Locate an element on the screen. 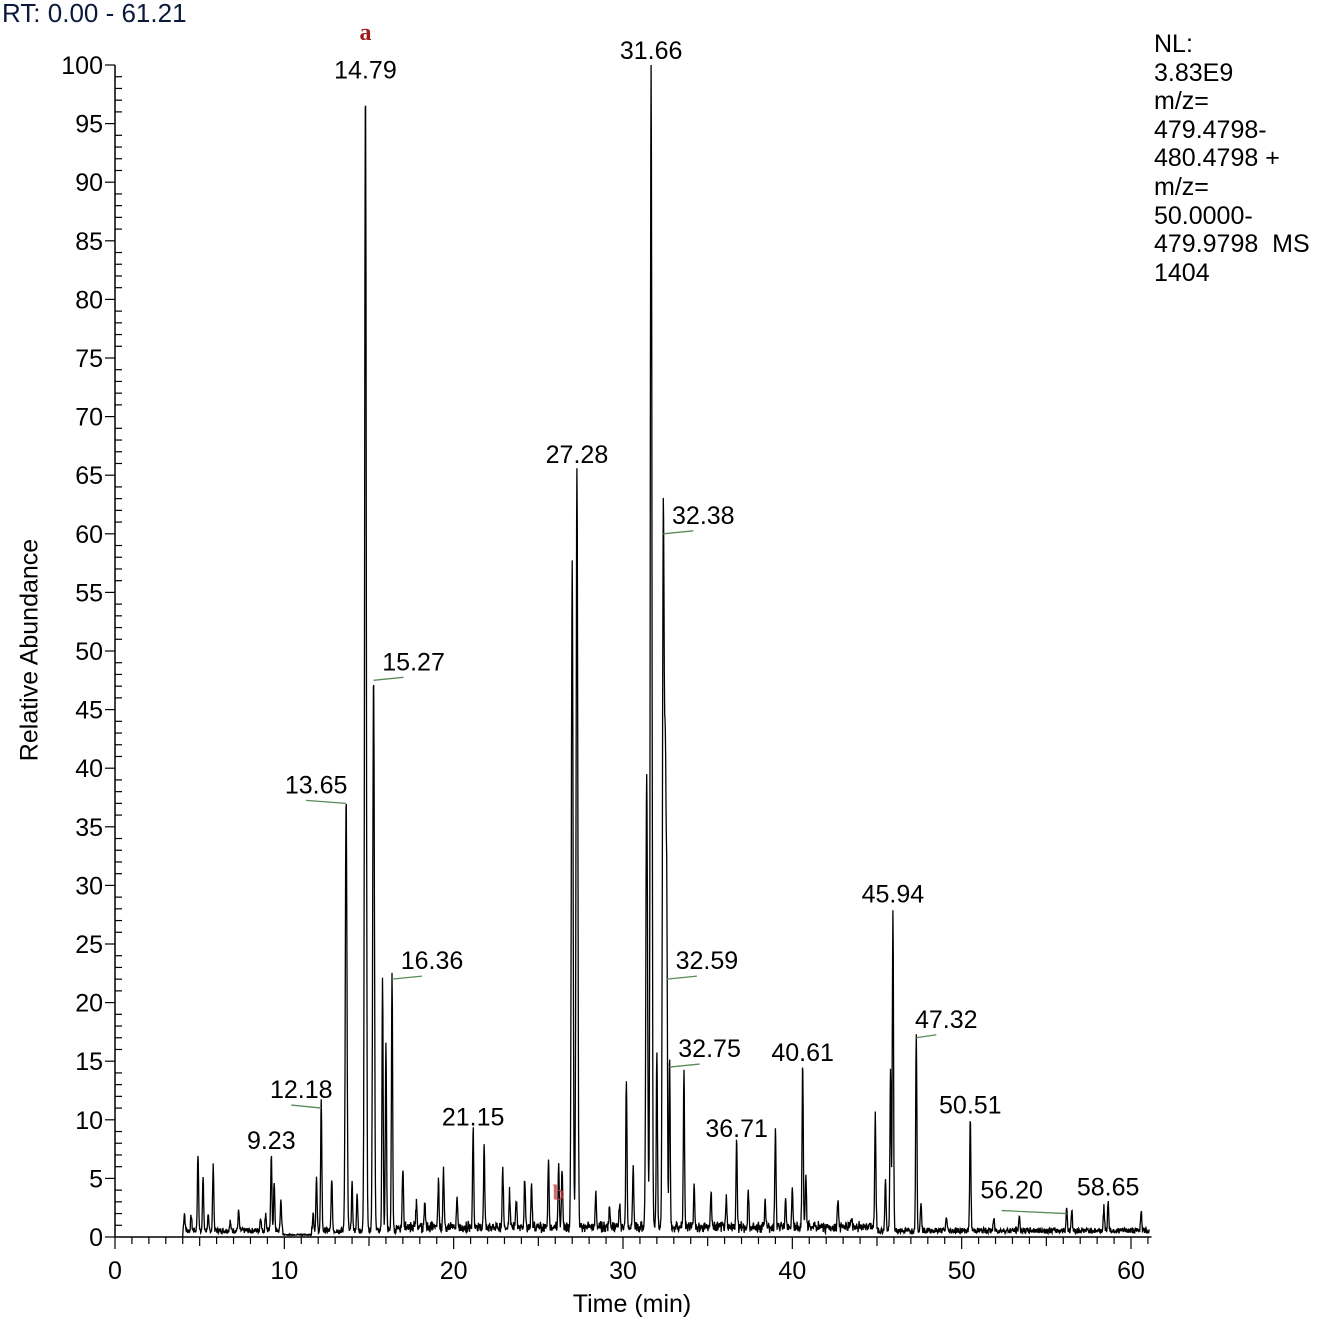 The image size is (1328, 1327). y-tick-label: 65 is located at coordinates (89, 476).